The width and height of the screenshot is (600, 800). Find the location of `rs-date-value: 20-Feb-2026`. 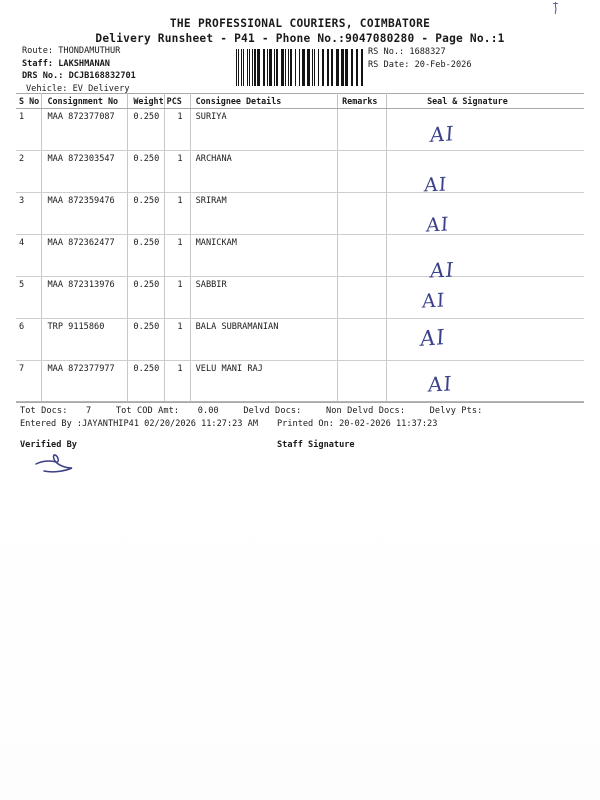

rs-date-value: 20-Feb-2026 is located at coordinates (443, 65).